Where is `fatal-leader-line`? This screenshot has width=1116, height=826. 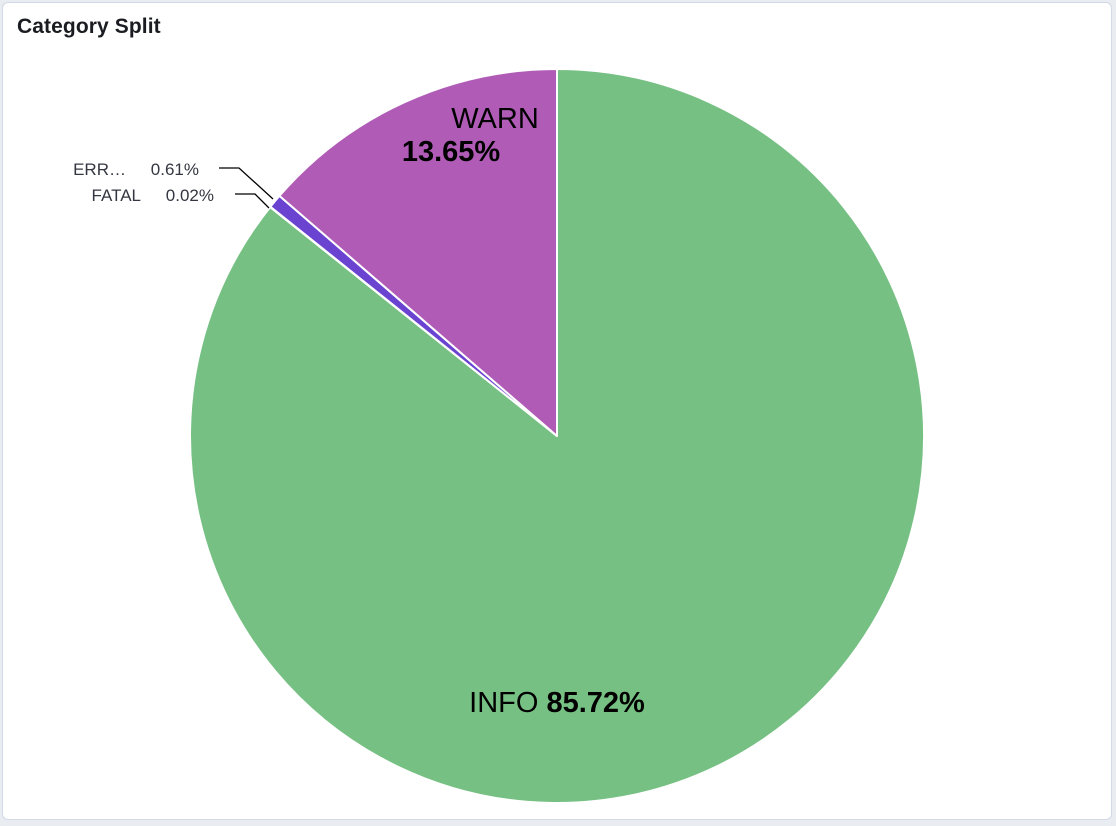
fatal-leader-line is located at coordinates (252, 201).